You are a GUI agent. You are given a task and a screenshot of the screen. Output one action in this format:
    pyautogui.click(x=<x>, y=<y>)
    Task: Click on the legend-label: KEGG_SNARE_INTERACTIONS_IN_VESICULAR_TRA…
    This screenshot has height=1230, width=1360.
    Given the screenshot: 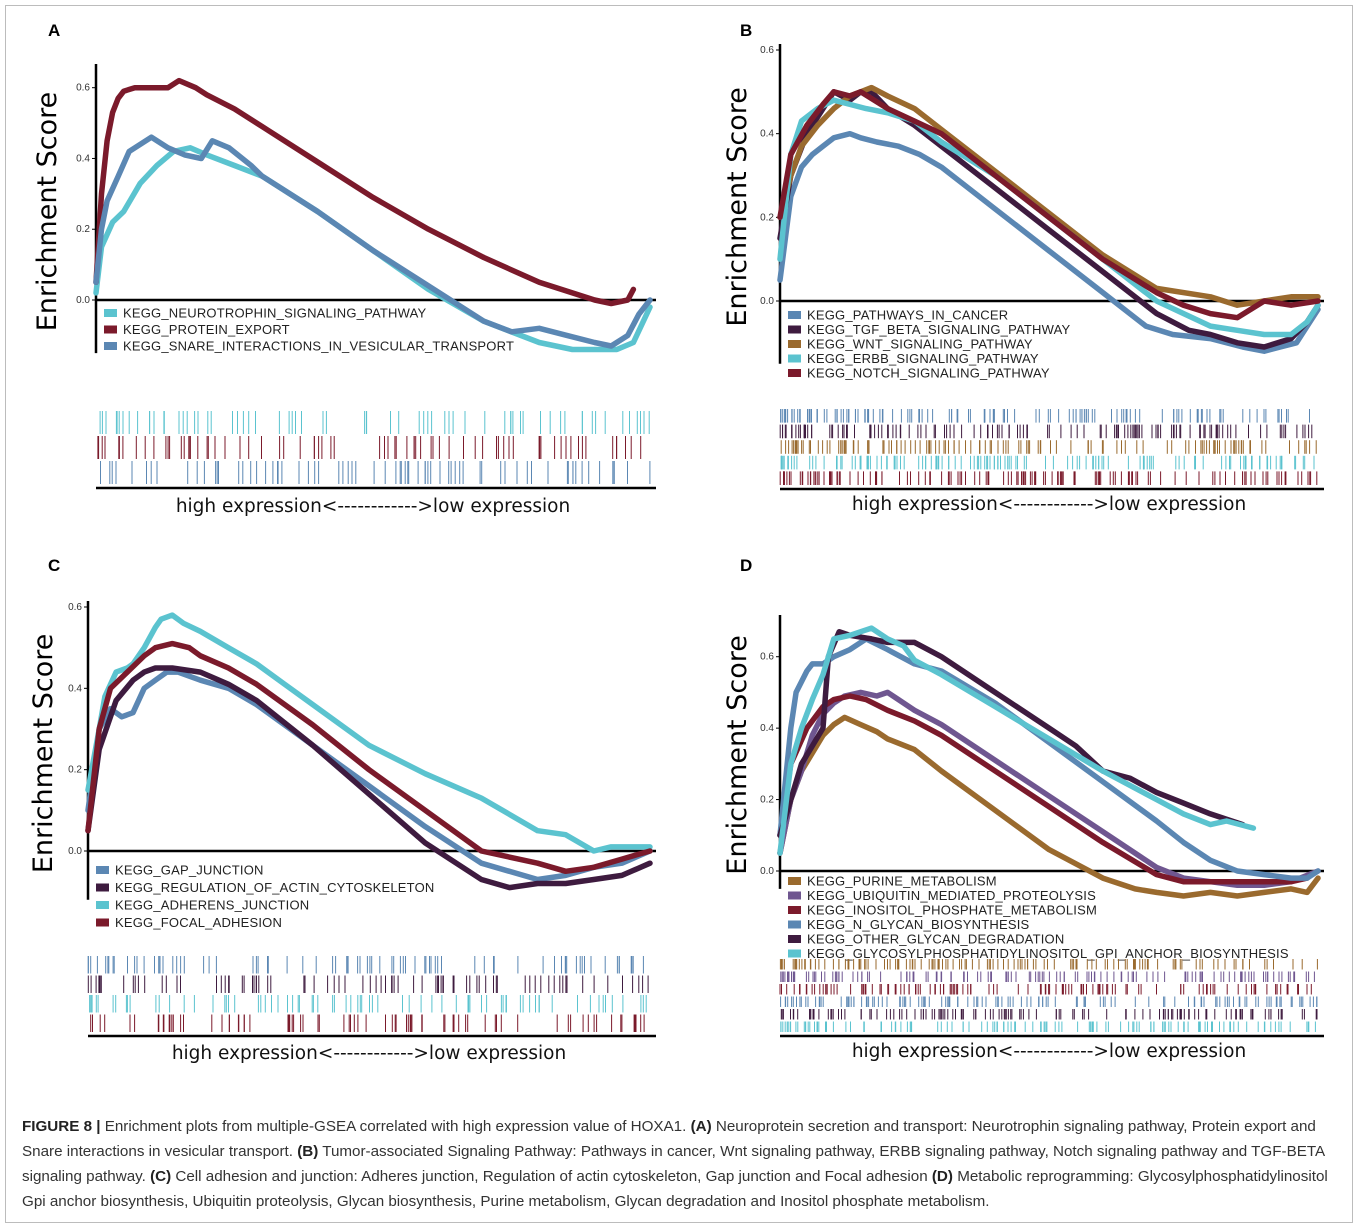 What is the action you would take?
    pyautogui.click(x=318, y=346)
    